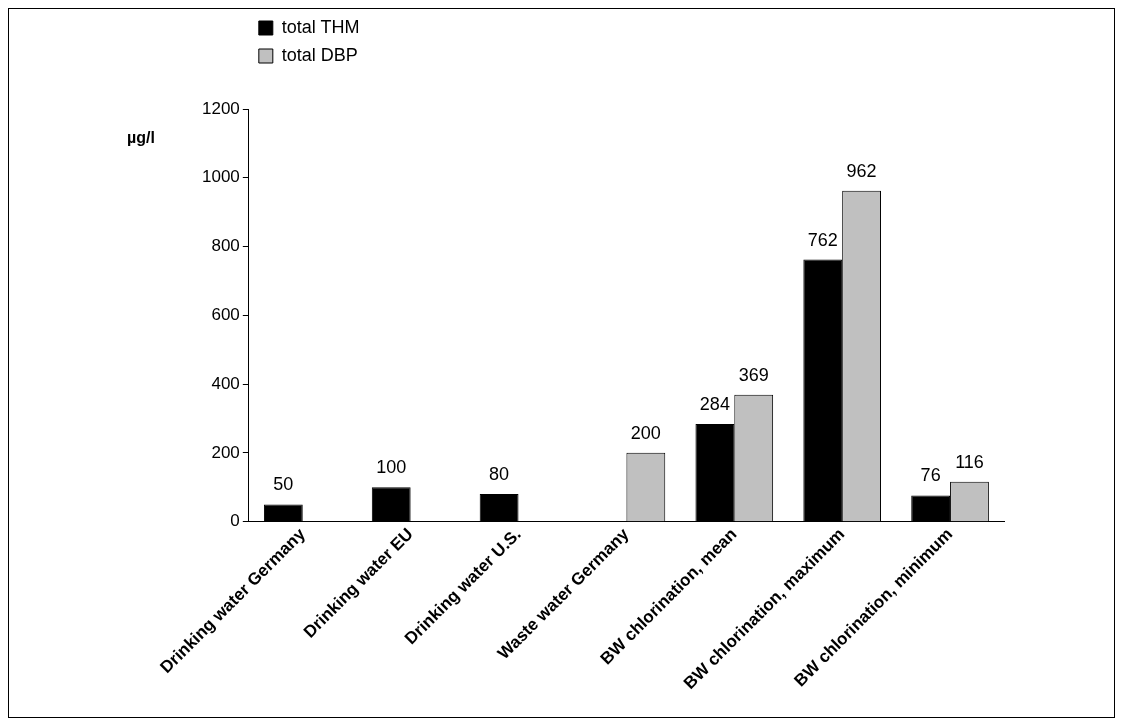  I want to click on data-label: 100, so click(391, 467).